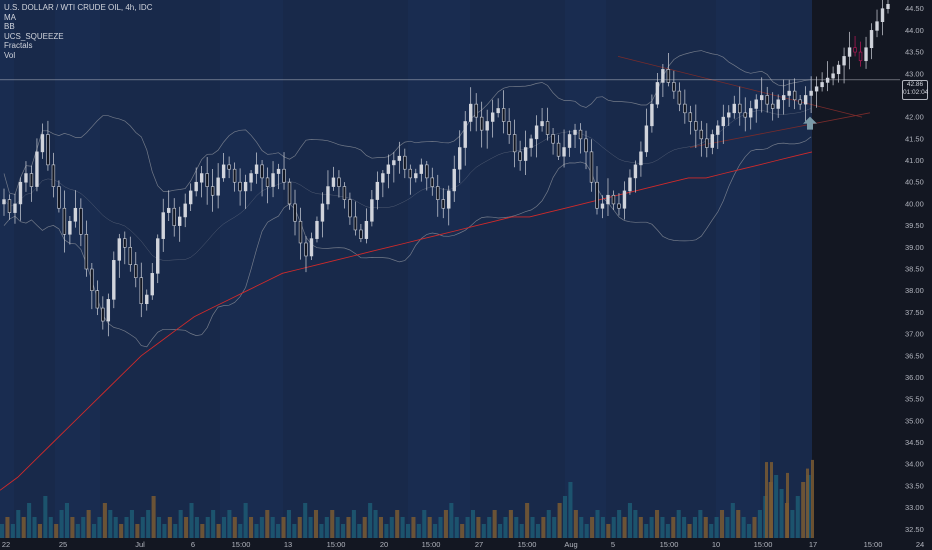  What do you see at coordinates (810, 123) in the screenshot?
I see `signal-arrow-shape` at bounding box center [810, 123].